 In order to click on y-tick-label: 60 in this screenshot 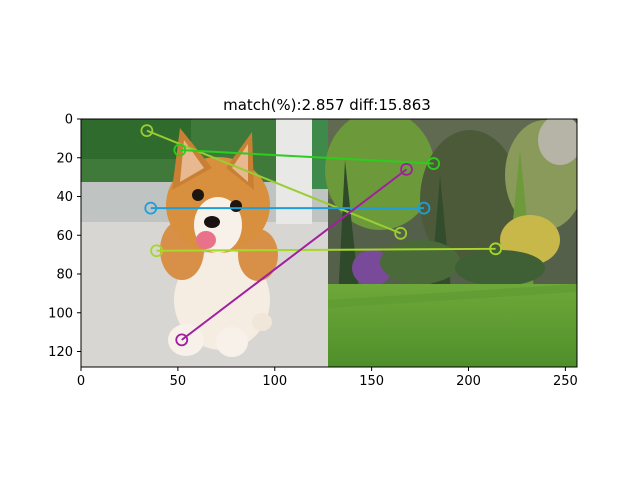, I will do `click(64, 236)`.